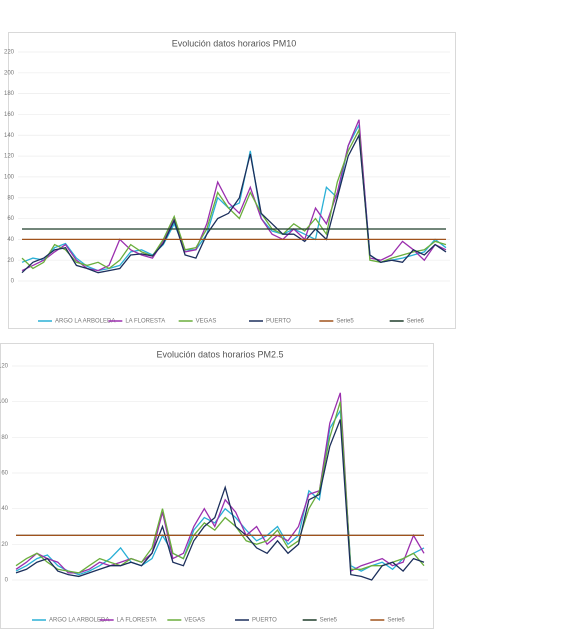 The height and width of the screenshot is (642, 582). Describe the element at coordinates (9, 94) in the screenshot. I see `y-tick-label: 180` at that location.